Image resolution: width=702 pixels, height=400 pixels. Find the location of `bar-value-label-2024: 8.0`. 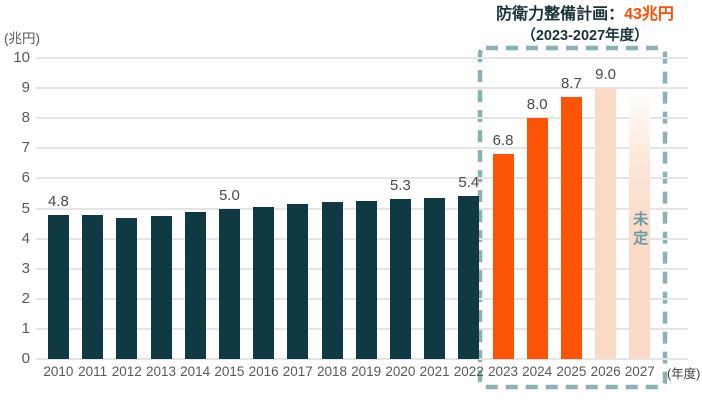

bar-value-label-2024: 8.0 is located at coordinates (537, 105).